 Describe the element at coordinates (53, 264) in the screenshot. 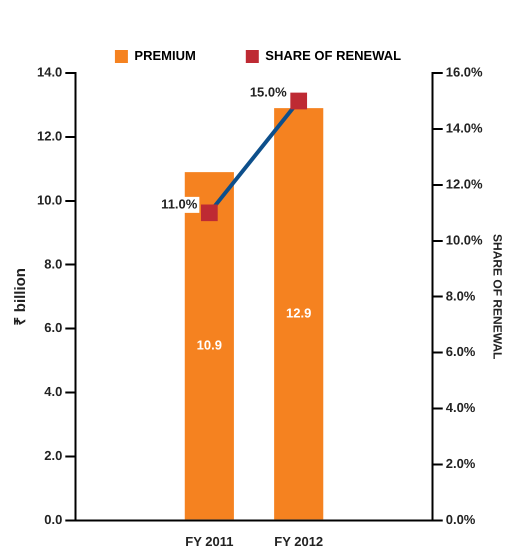

I see `y-tick-label: 8.0` at that location.